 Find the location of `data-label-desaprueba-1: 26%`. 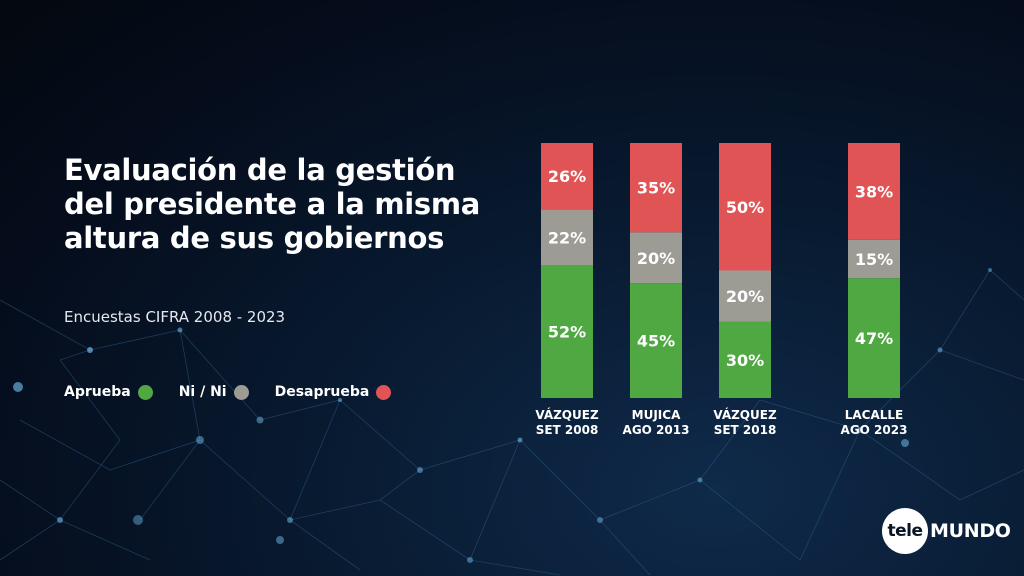

data-label-desaprueba-1: 26% is located at coordinates (567, 176).